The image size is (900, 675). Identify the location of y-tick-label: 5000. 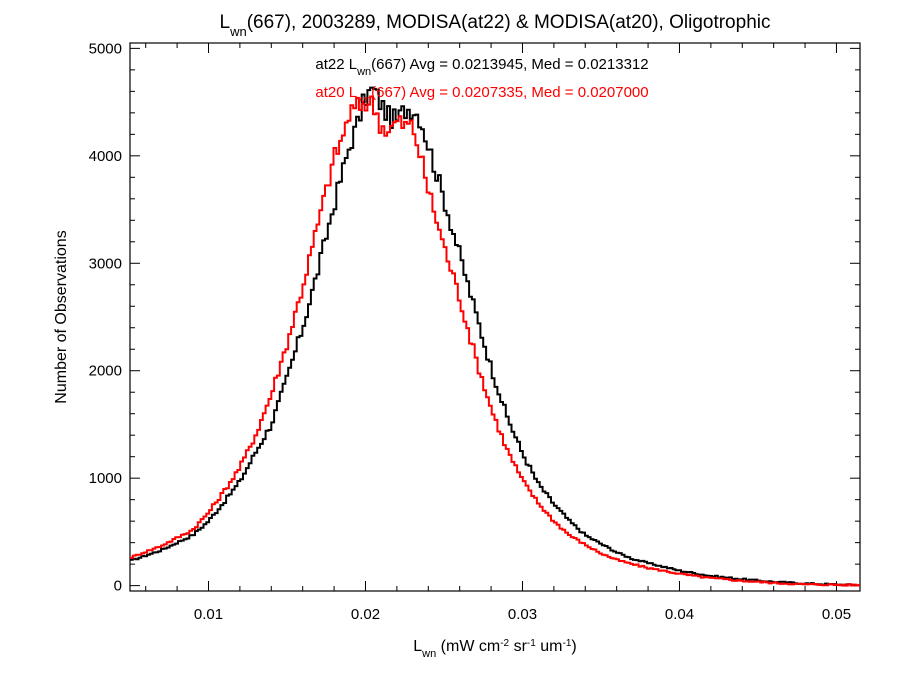
(105, 48).